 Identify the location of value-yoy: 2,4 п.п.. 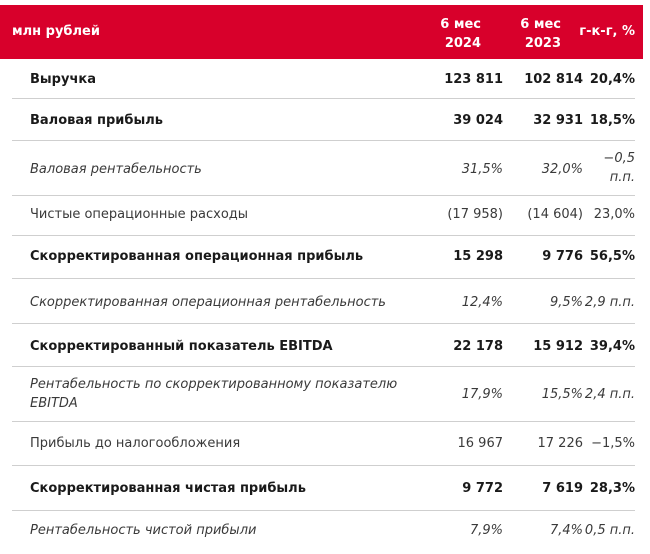
(609, 394).